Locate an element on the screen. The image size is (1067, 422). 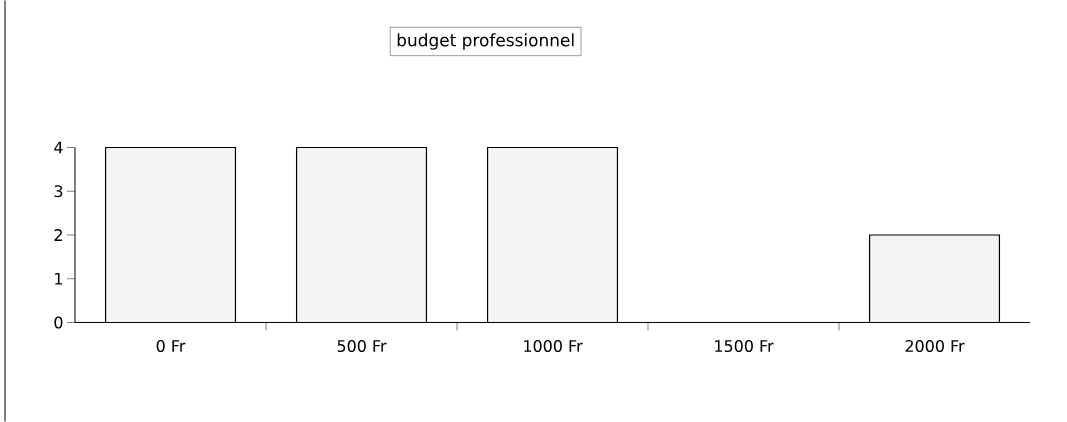
y-tick-label: 0 is located at coordinates (58, 322).